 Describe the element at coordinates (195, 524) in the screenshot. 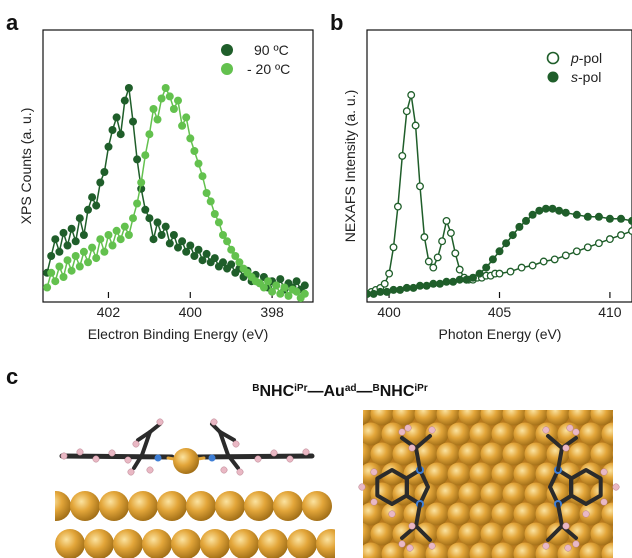

I see `gold-slab-side` at that location.